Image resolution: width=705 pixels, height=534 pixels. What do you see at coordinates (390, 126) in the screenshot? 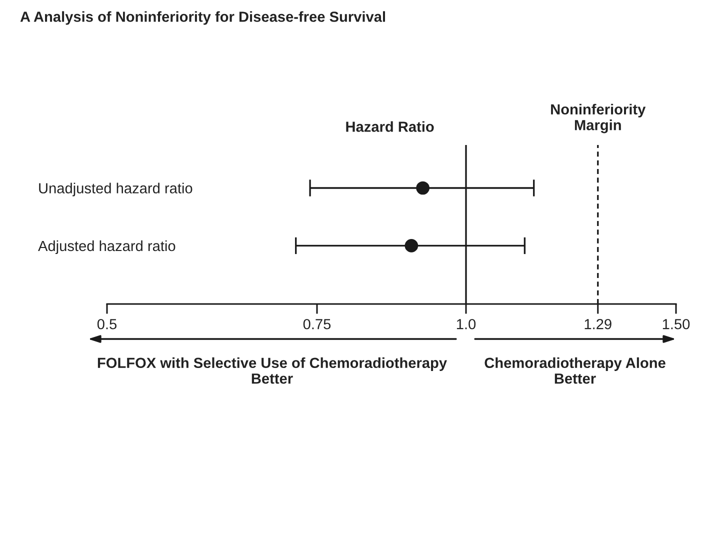
I see `x-axis-title: Hazard Ratio` at bounding box center [390, 126].